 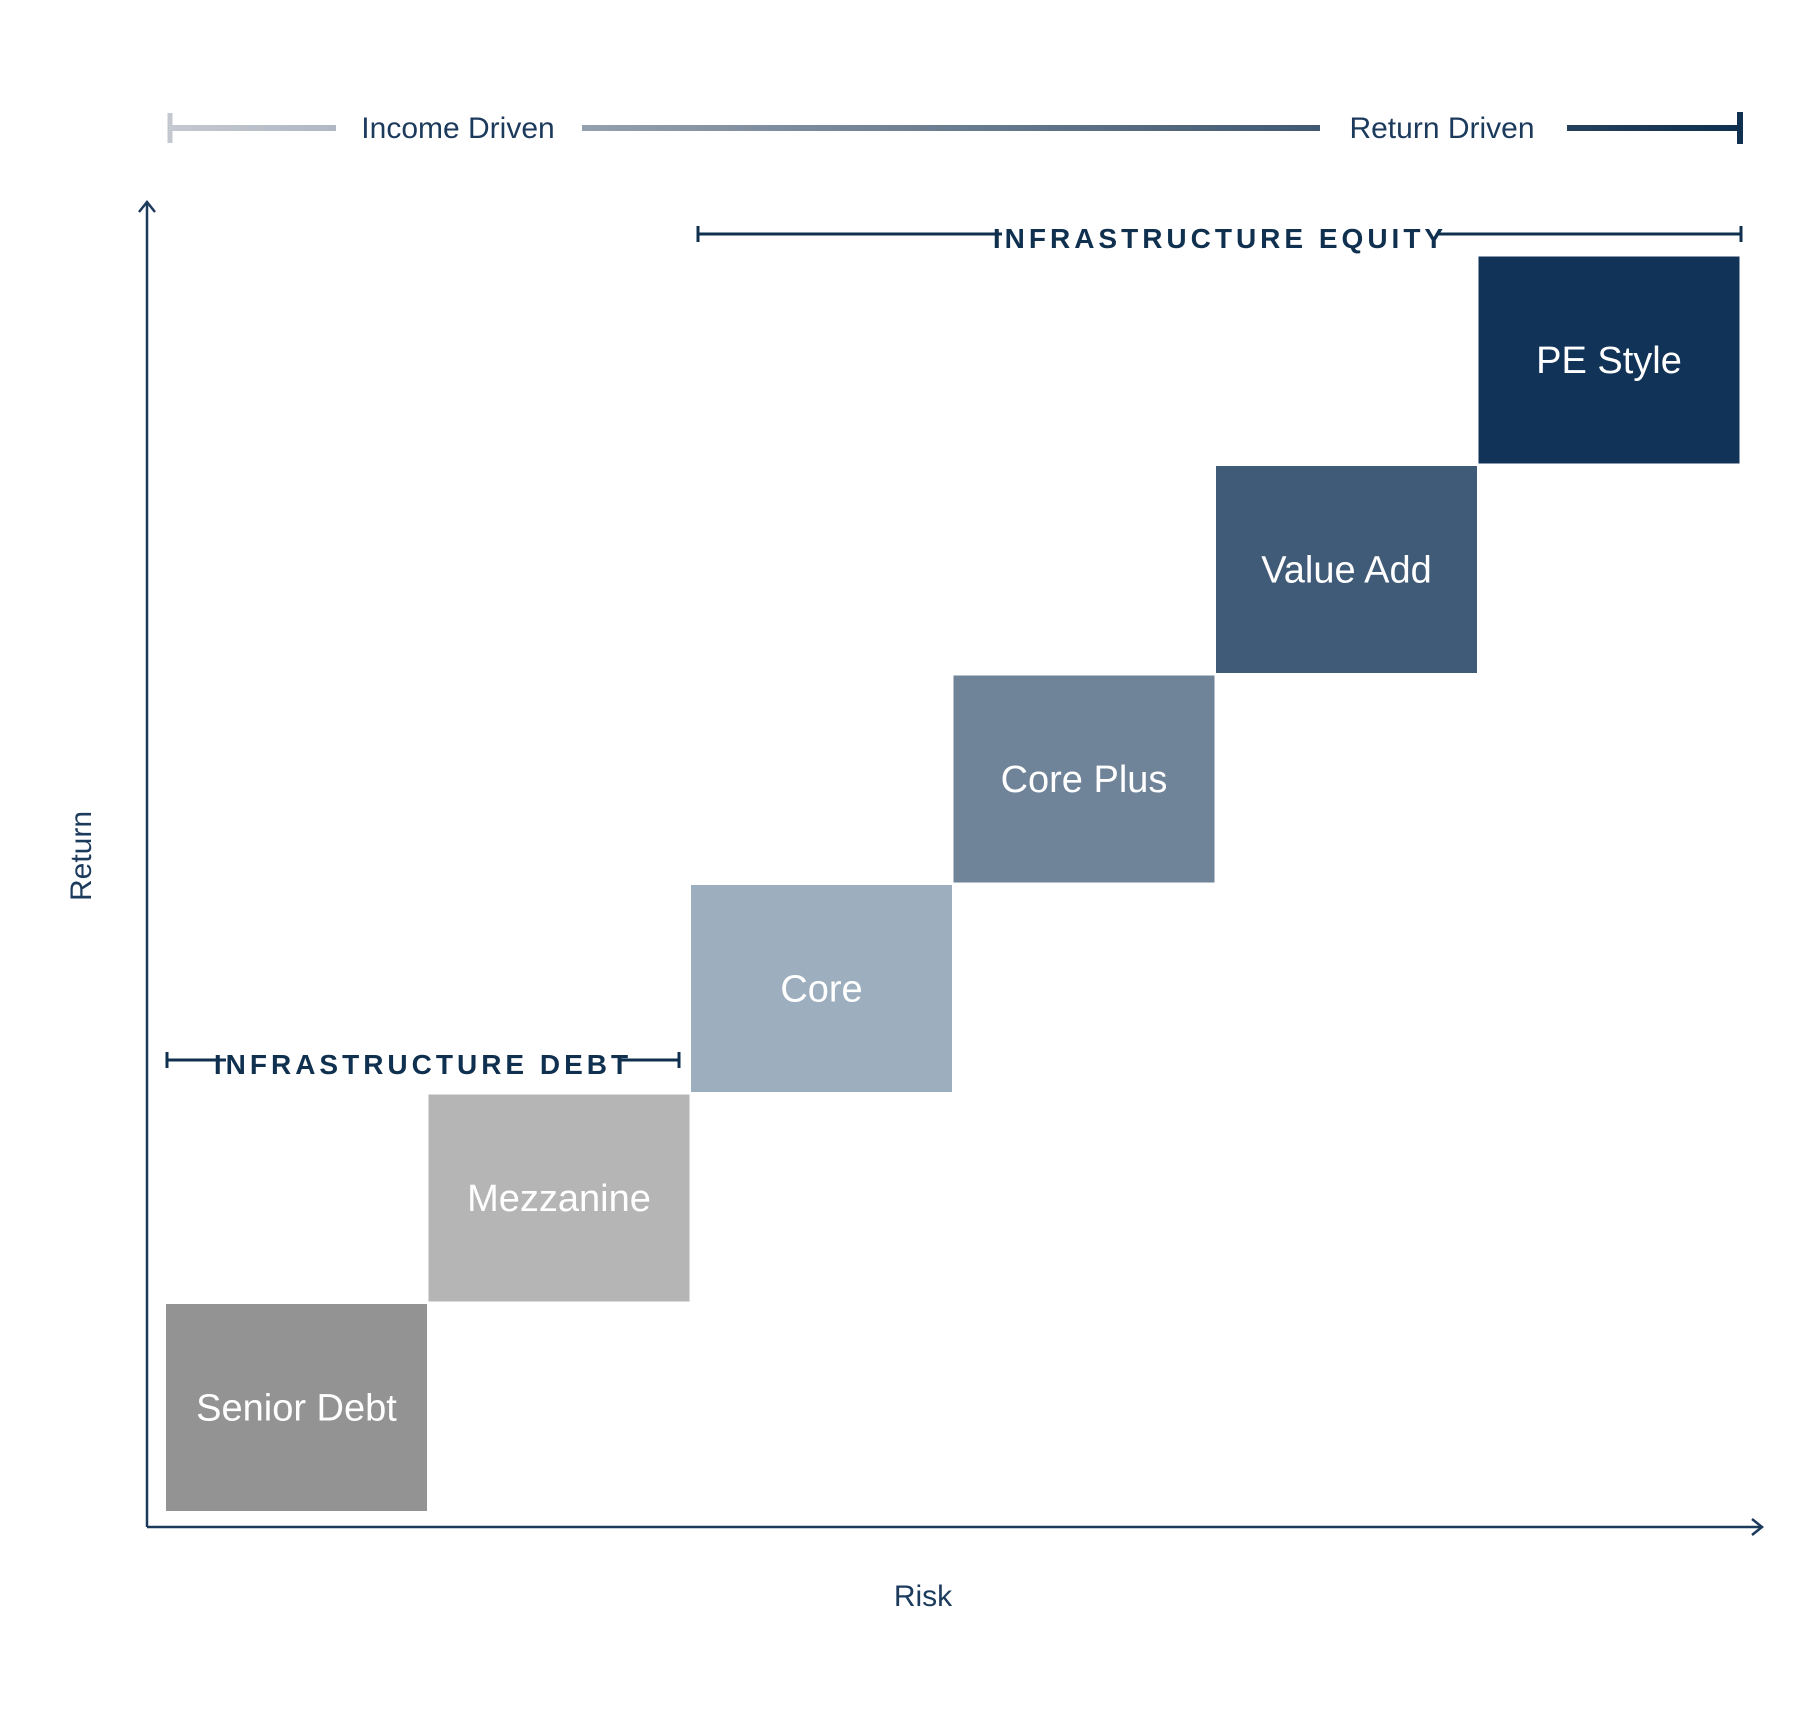 I want to click on block-mezzanine: Mezzanine, so click(x=559, y=1198).